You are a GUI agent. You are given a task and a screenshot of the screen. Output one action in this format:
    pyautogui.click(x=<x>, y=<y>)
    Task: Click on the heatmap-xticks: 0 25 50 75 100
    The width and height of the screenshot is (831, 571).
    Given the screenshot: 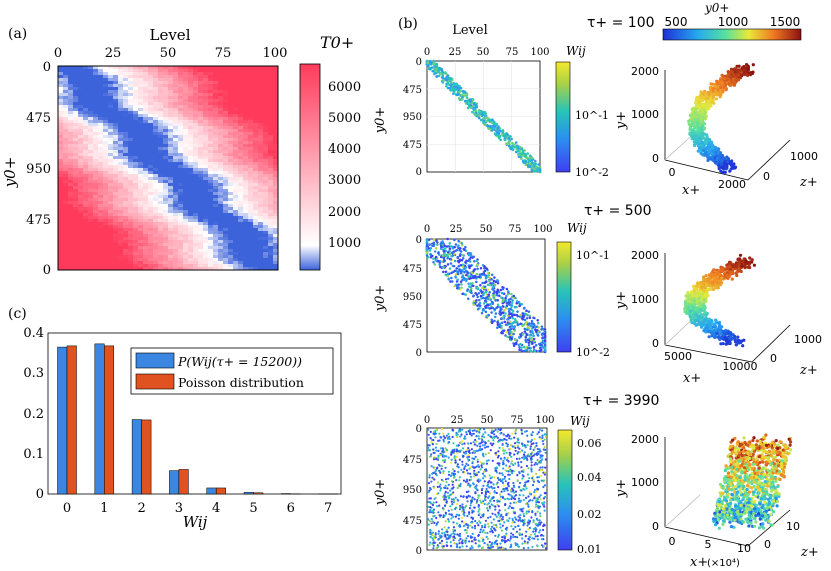 What is the action you would take?
    pyautogui.click(x=171, y=53)
    